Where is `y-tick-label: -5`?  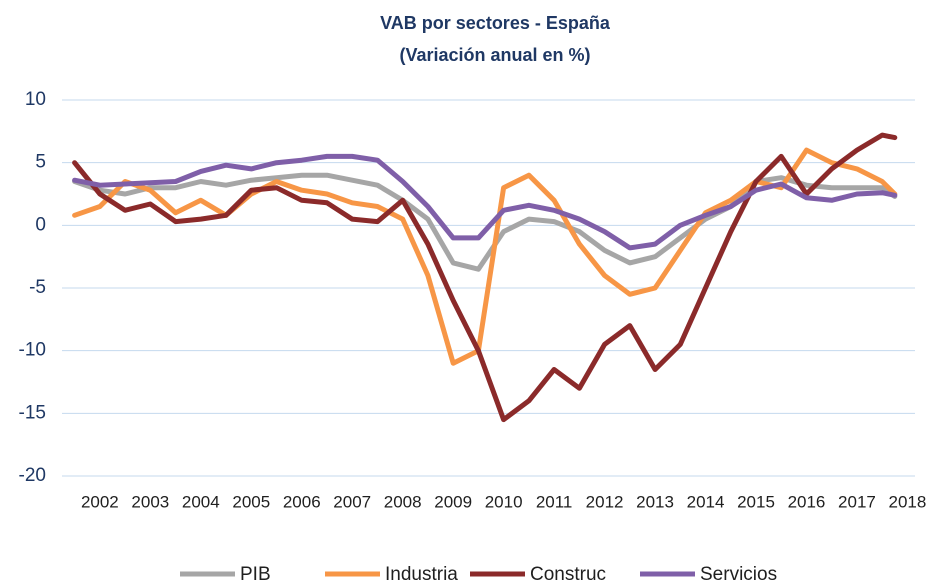 y-tick-label: -5 is located at coordinates (37, 287).